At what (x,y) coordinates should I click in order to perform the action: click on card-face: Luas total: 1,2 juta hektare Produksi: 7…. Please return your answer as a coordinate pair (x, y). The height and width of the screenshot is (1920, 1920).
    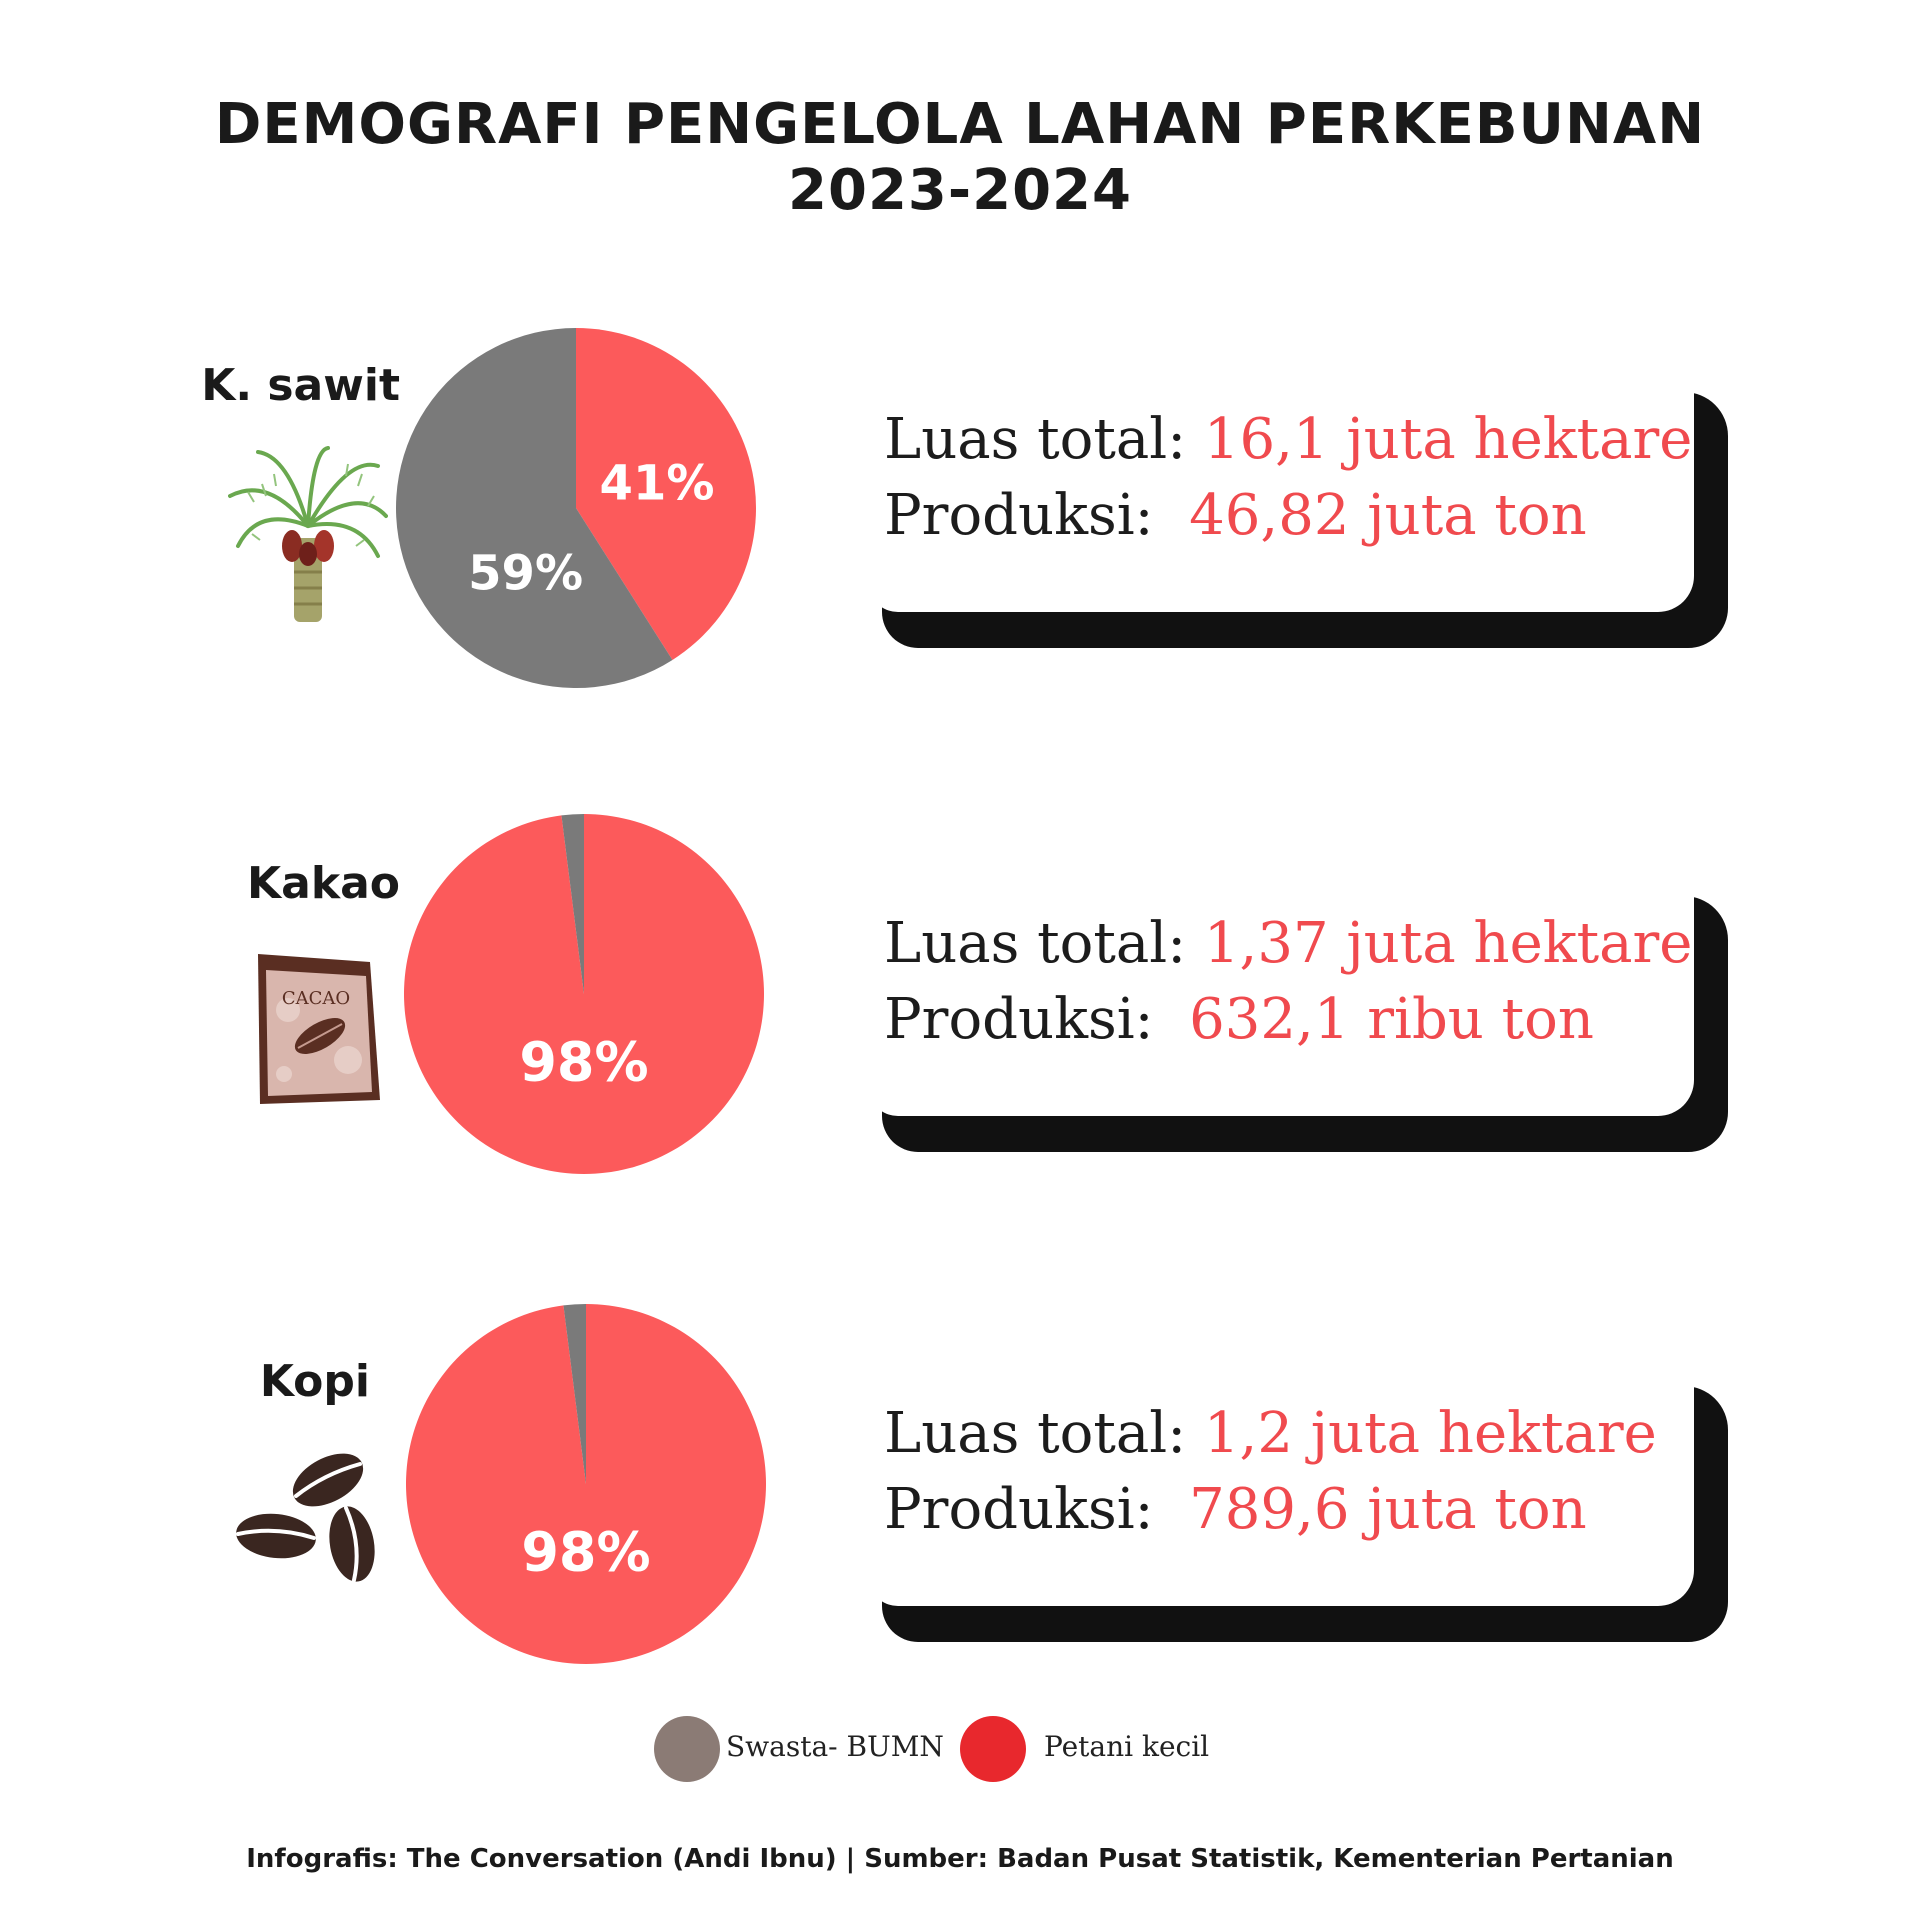
    Looking at the image, I should click on (1281, 1478).